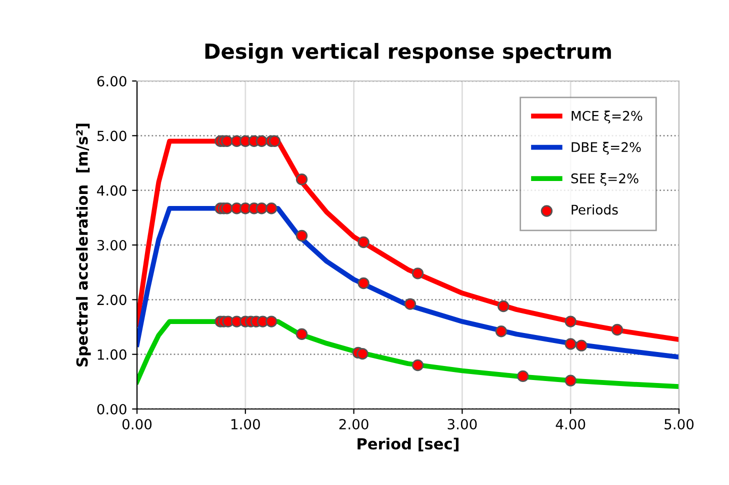 The width and height of the screenshot is (729, 485). I want to click on legend-label: Periods, so click(595, 209).